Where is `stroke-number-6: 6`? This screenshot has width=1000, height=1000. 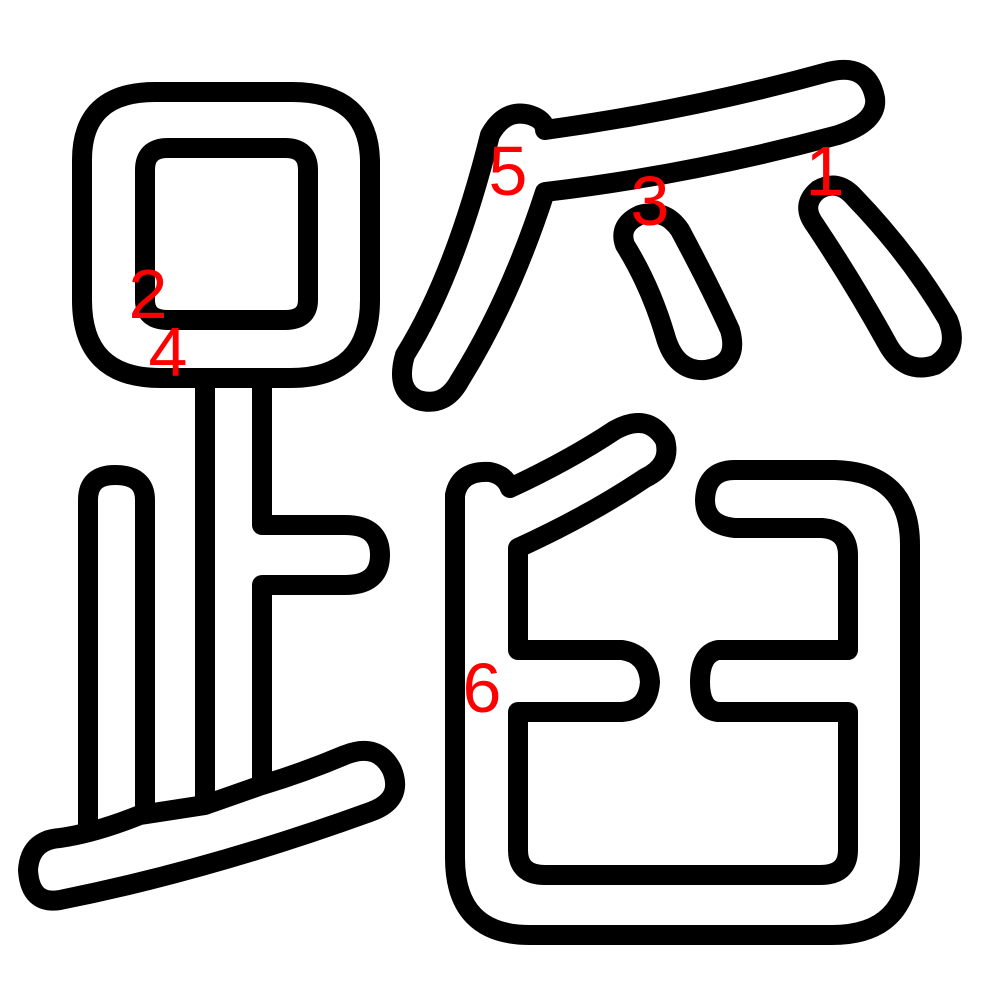 stroke-number-6: 6 is located at coordinates (482, 688).